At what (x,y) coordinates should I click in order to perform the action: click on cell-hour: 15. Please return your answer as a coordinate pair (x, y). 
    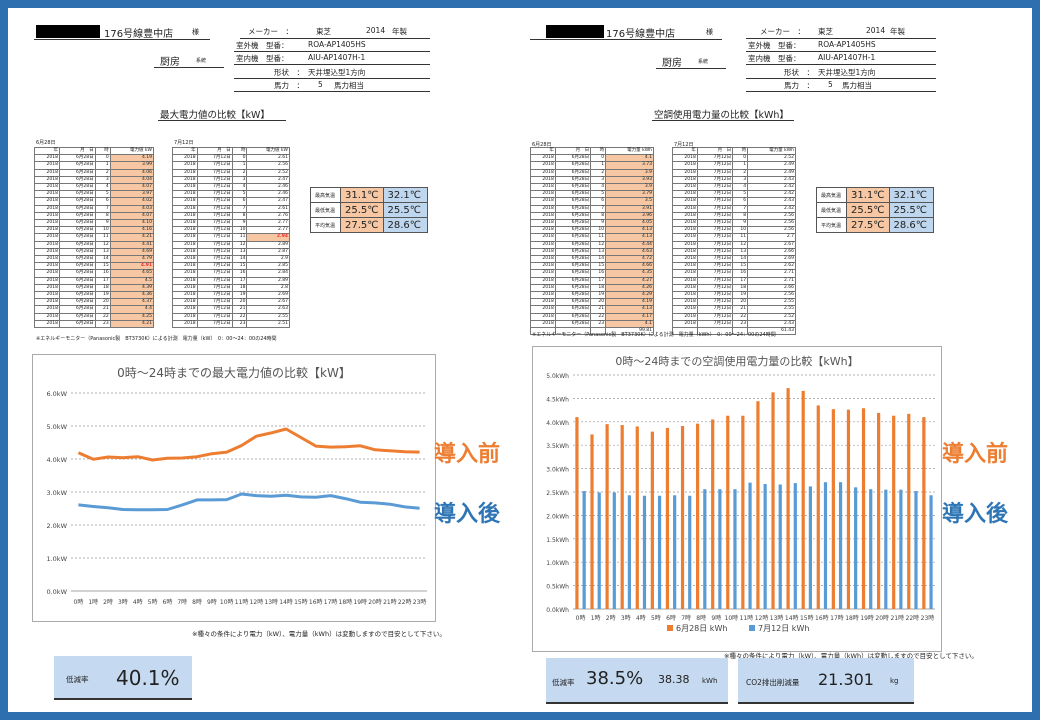
    Looking at the image, I should click on (740, 266).